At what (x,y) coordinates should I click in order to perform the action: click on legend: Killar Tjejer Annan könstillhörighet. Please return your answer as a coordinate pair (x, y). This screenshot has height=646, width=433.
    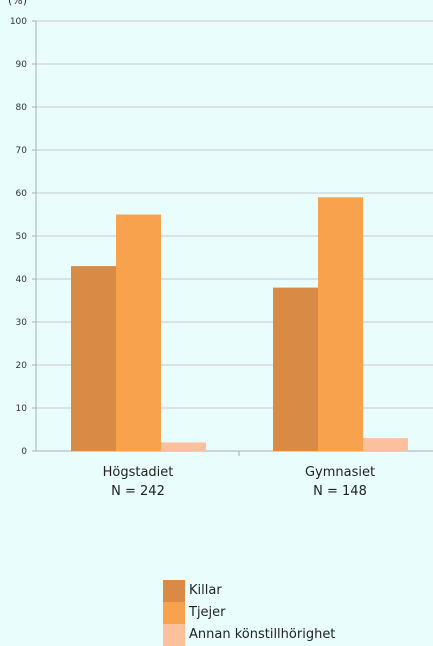
    Looking at the image, I should click on (249, 613).